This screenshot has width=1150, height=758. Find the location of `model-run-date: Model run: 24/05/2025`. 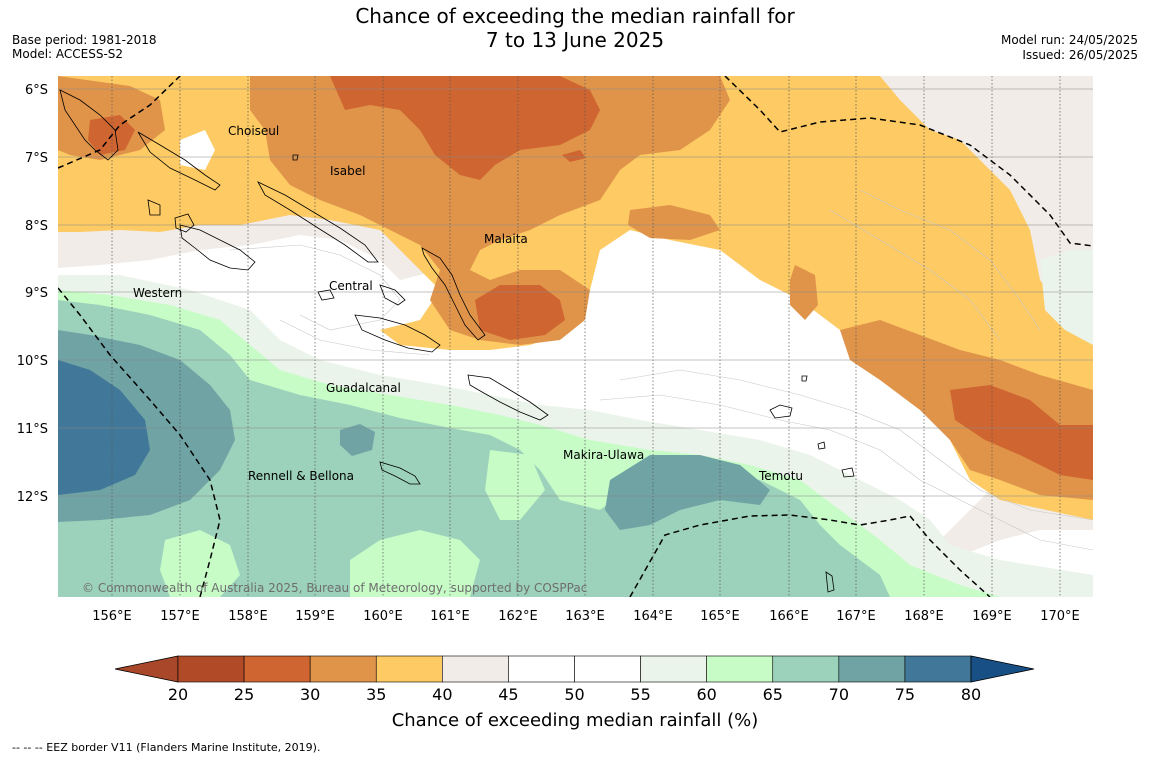

model-run-date: Model run: 24/05/2025 is located at coordinates (1069, 40).